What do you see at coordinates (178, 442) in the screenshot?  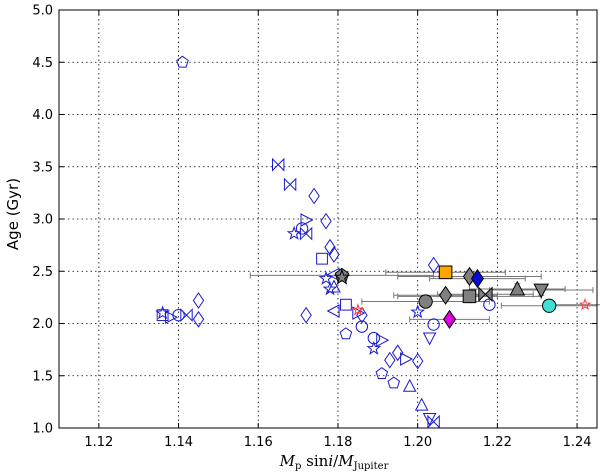 I see `x-tick-label: 1.14` at bounding box center [178, 442].